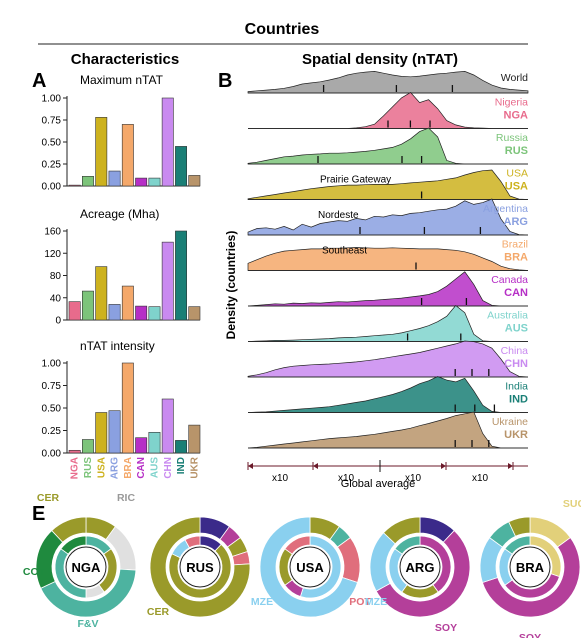  Describe the element at coordinates (507, 316) in the screenshot. I see `ridge-name-label: Australia` at that location.